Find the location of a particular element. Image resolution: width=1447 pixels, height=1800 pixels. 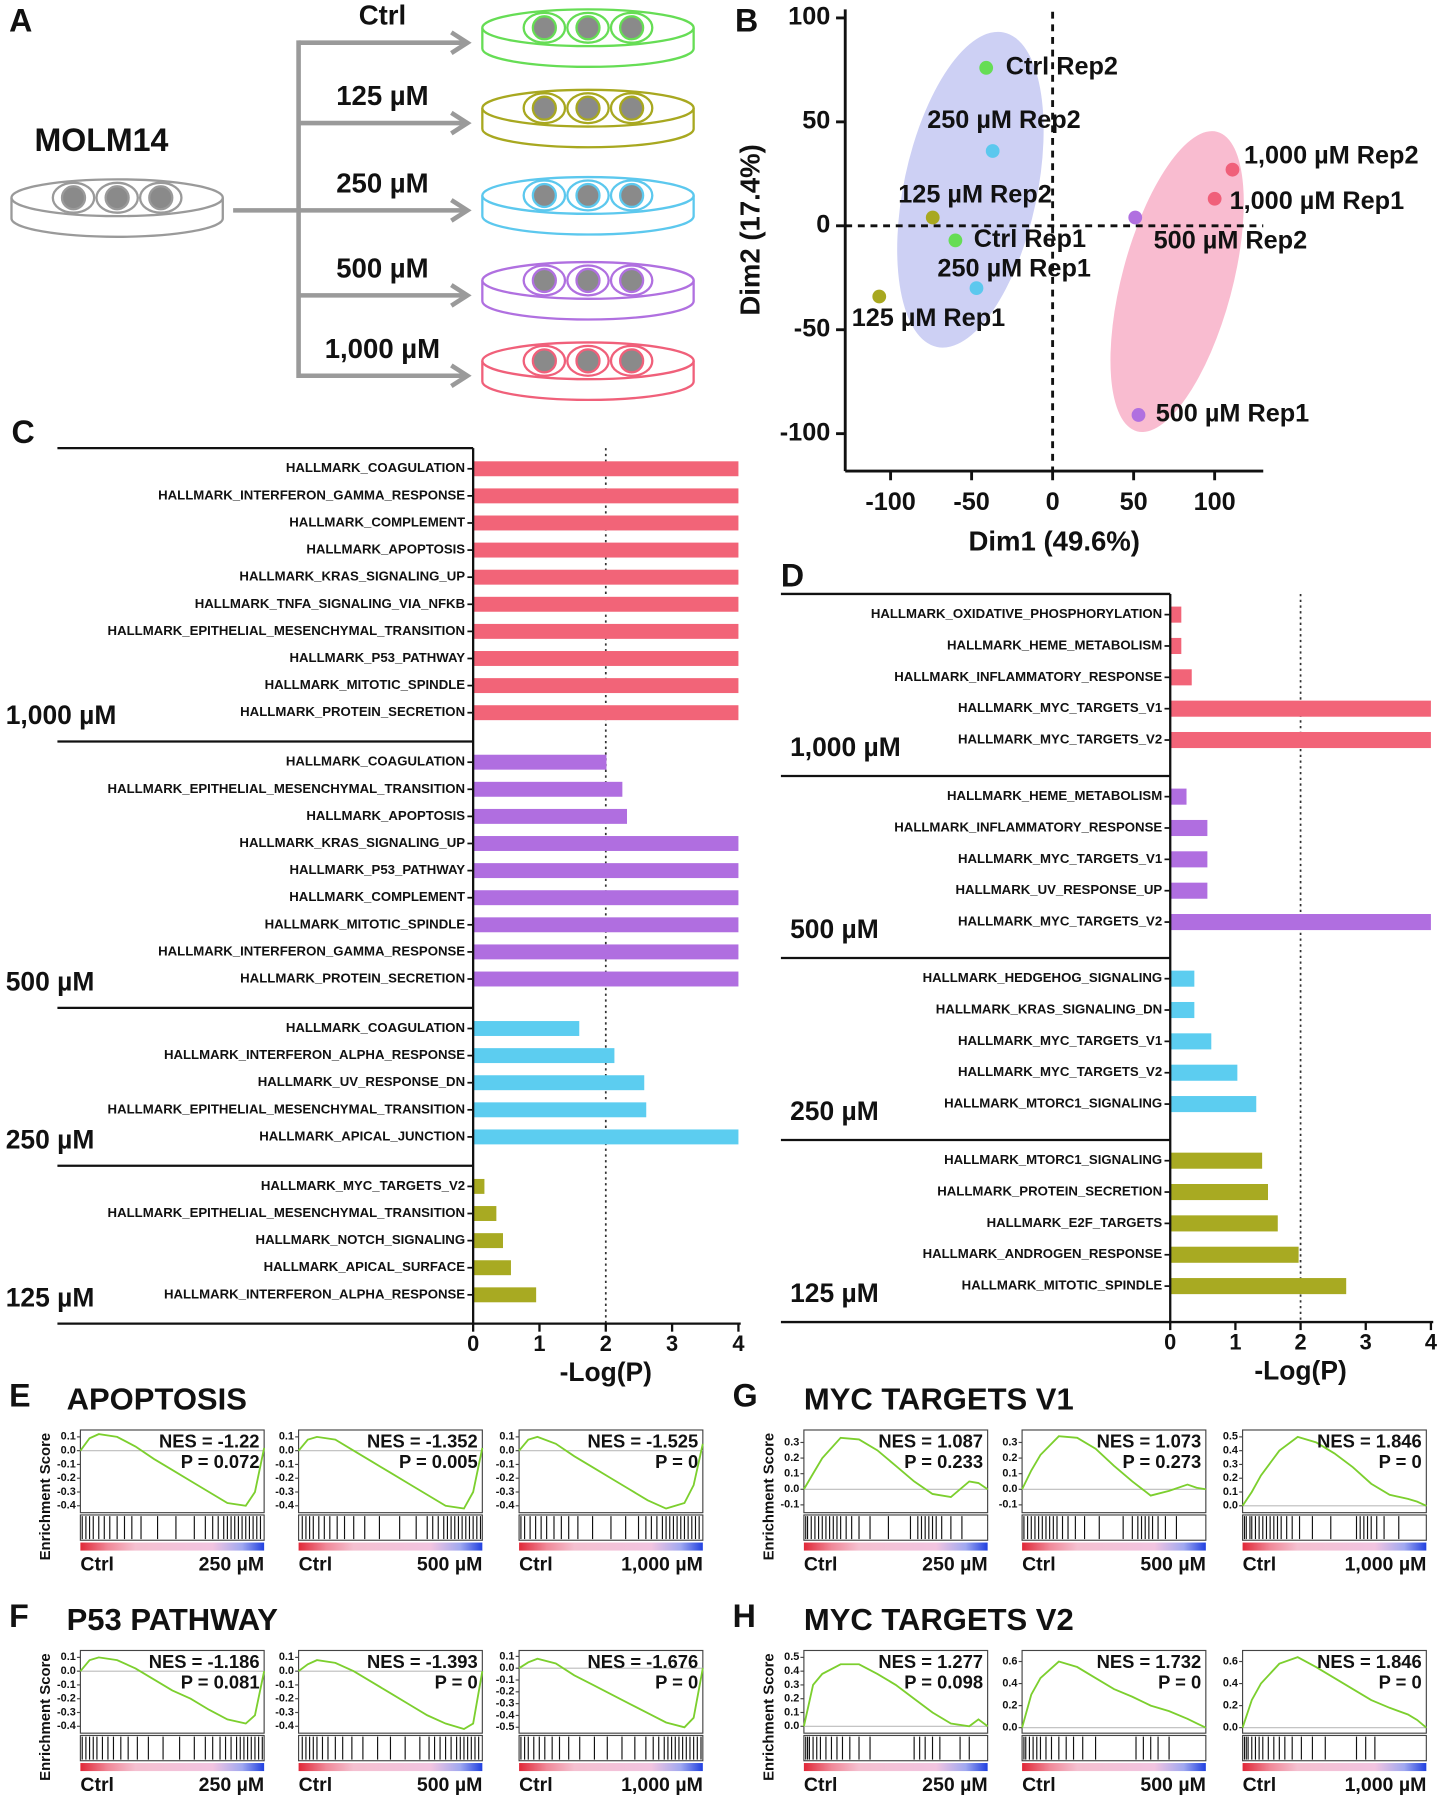

x-tick-label: 1 is located at coordinates (539, 1343).